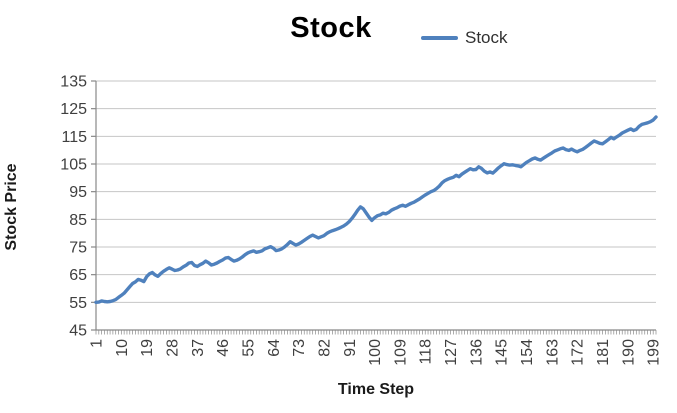  Describe the element at coordinates (78, 220) in the screenshot. I see `svg-text: 85` at that location.